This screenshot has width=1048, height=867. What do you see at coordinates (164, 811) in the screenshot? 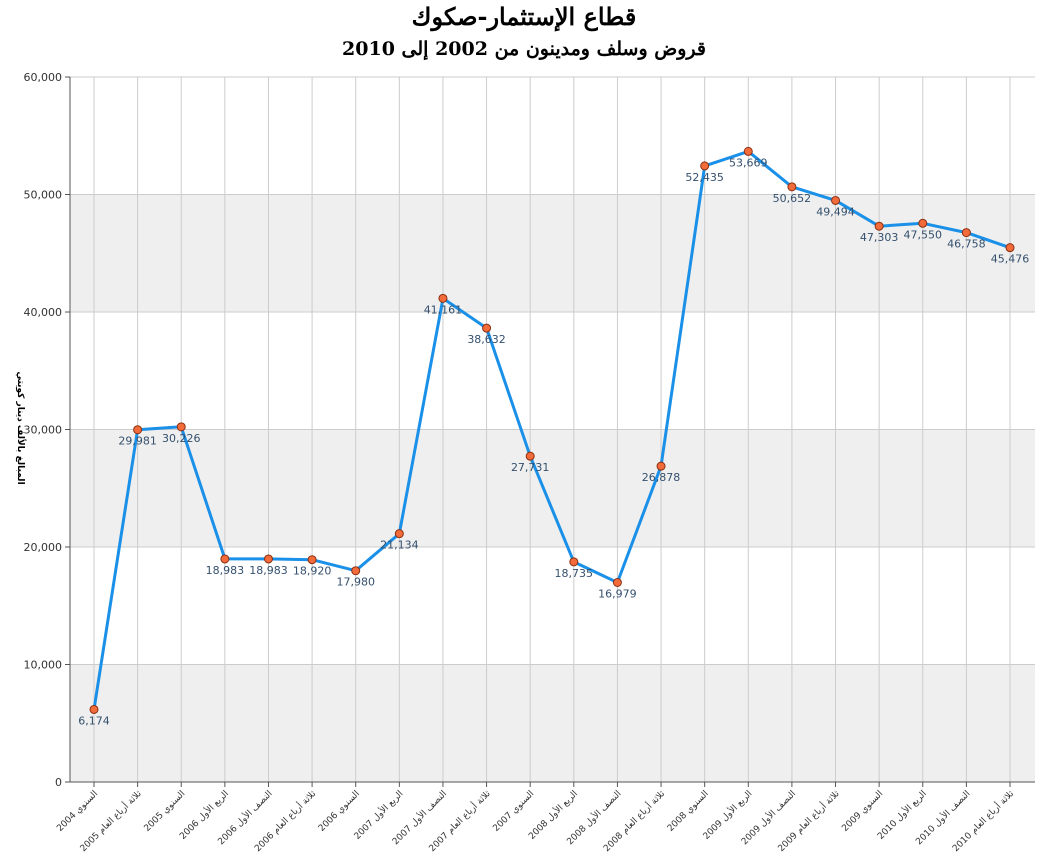
I see `x-tick-label: السنوي 2005` at bounding box center [164, 811].